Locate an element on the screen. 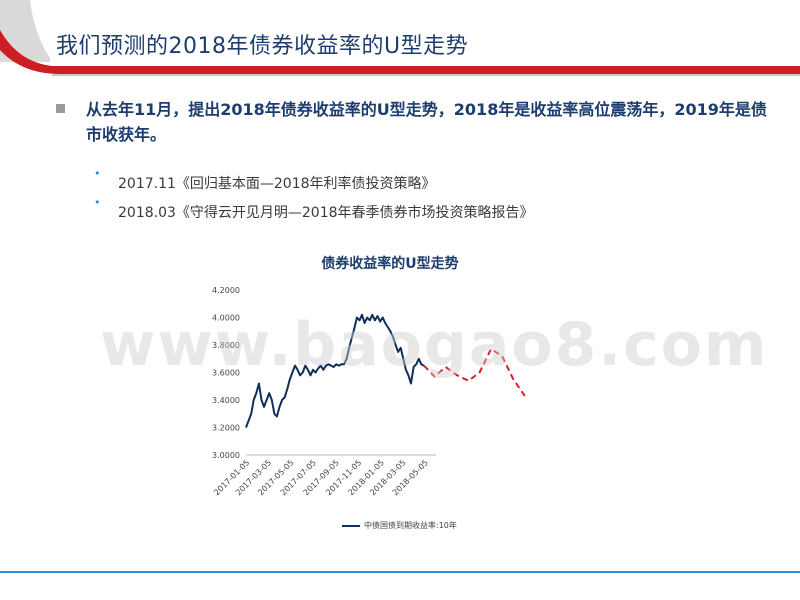  header-decoration is located at coordinates (400, 38).